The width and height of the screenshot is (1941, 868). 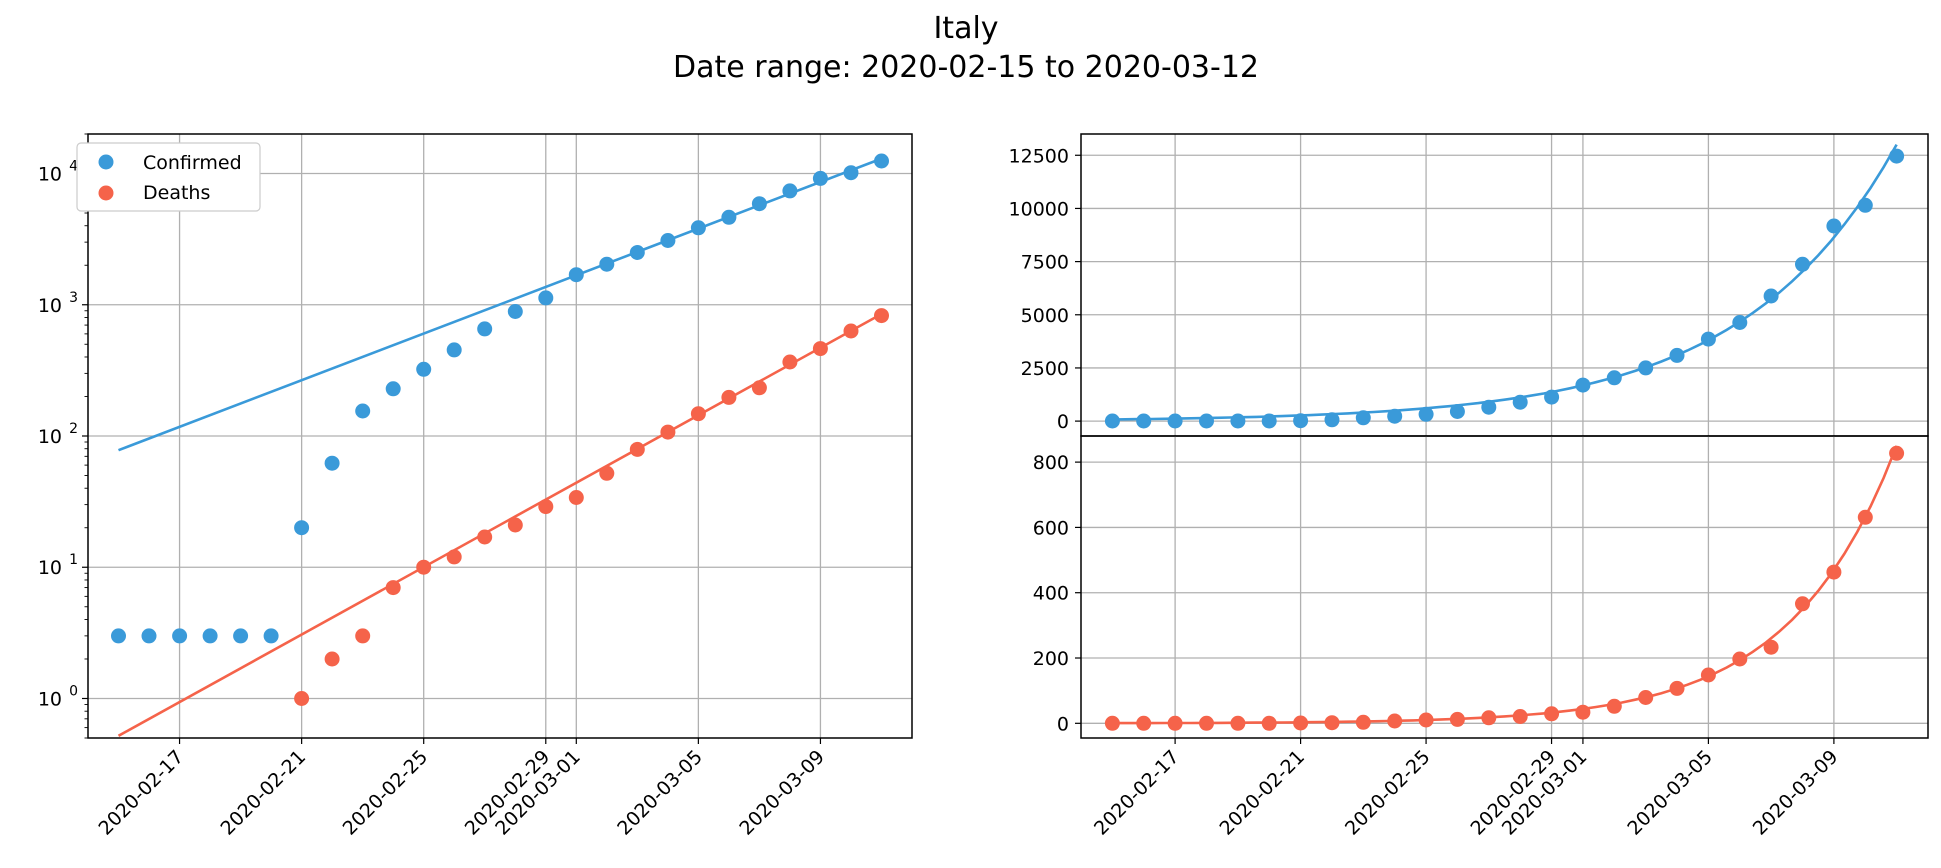 I want to click on y-tick-label: 600, so click(x=1051, y=528).